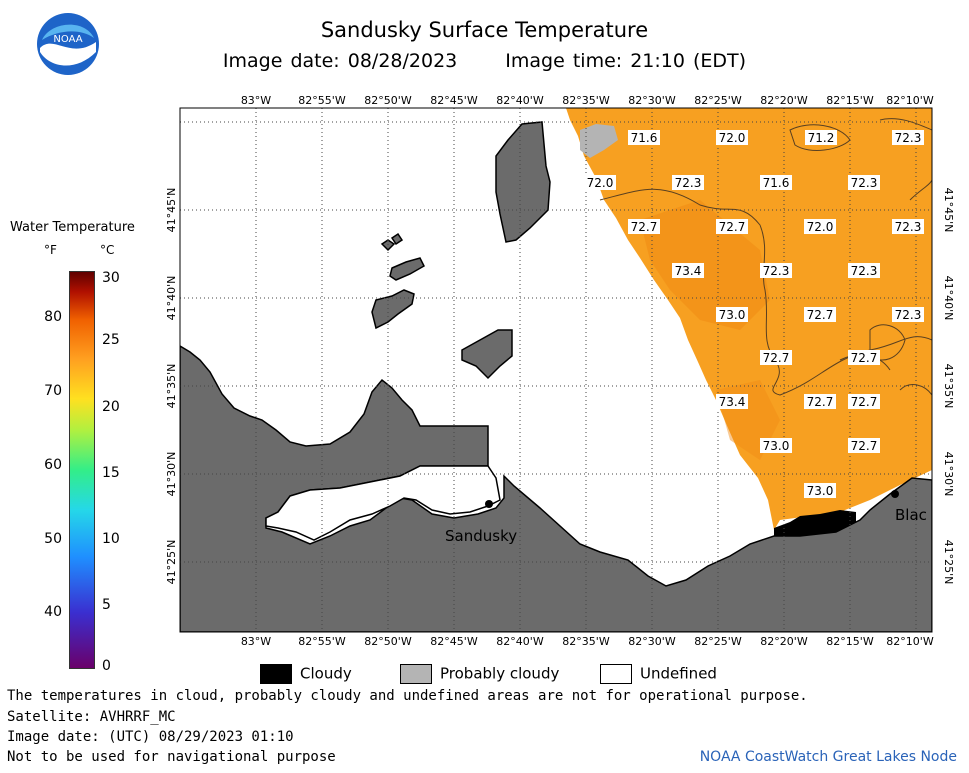  Describe the element at coordinates (784, 100) in the screenshot. I see `svg-text: 82°20'W` at that location.